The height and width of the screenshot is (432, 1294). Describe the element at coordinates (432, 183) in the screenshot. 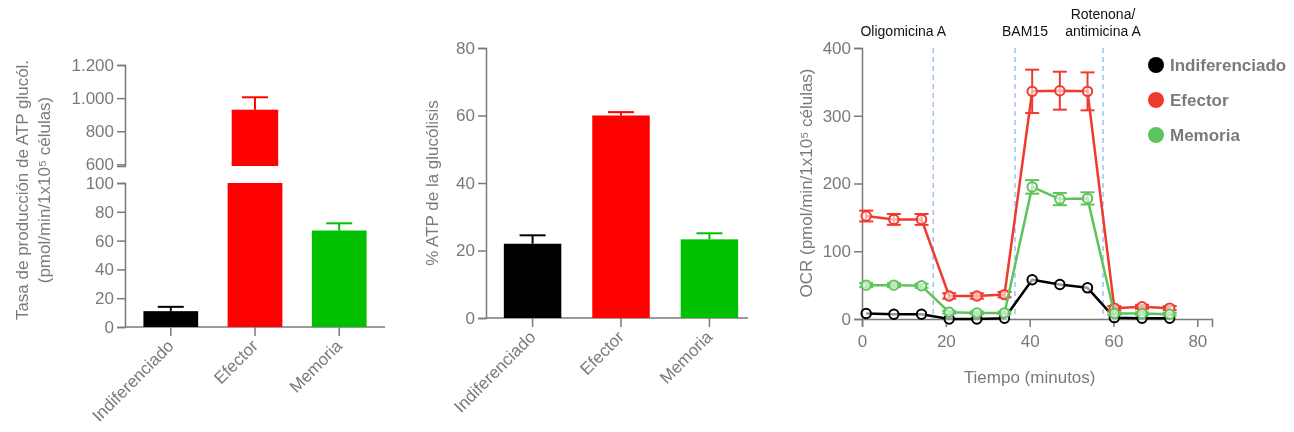

I see `y-axis-title: % ATP de la glucólisis` at that location.